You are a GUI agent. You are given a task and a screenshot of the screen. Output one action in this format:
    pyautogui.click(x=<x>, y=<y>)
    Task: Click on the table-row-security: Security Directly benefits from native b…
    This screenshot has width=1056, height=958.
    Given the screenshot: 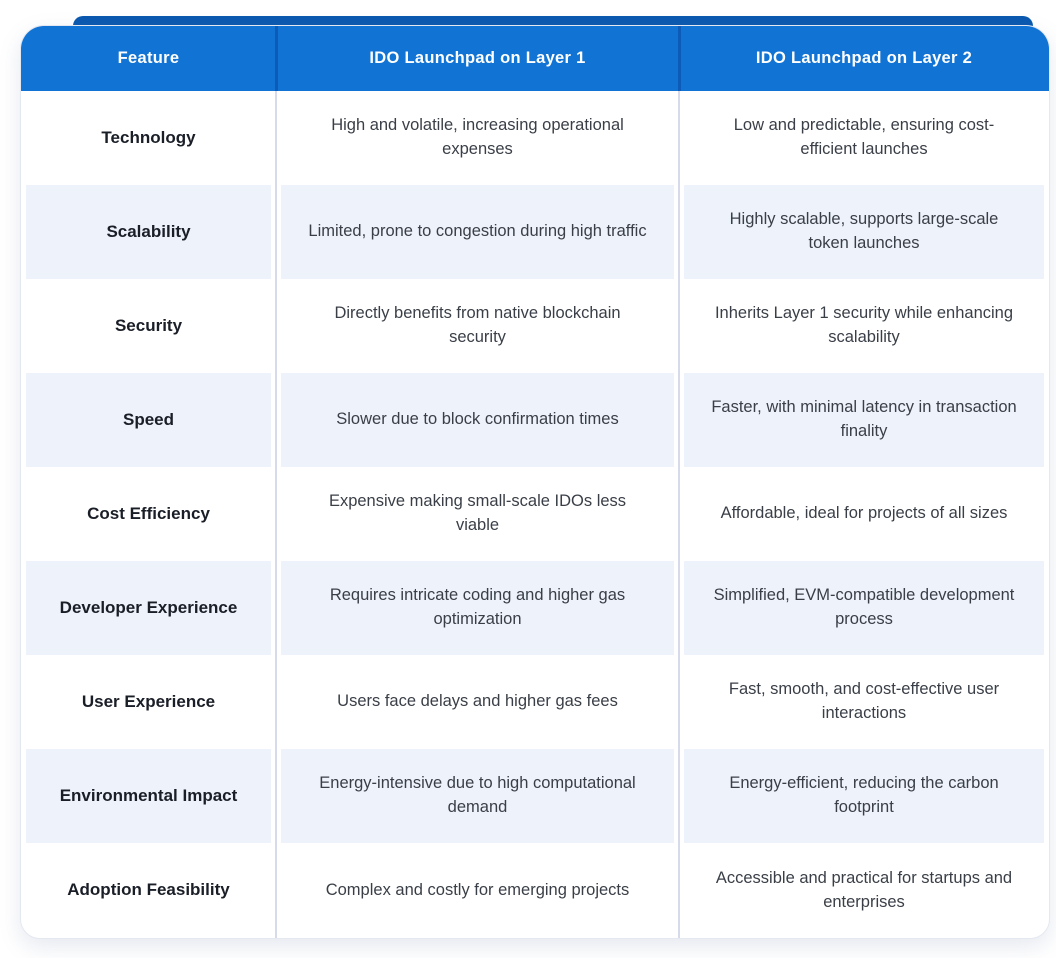 What is the action you would take?
    pyautogui.click(x=535, y=326)
    